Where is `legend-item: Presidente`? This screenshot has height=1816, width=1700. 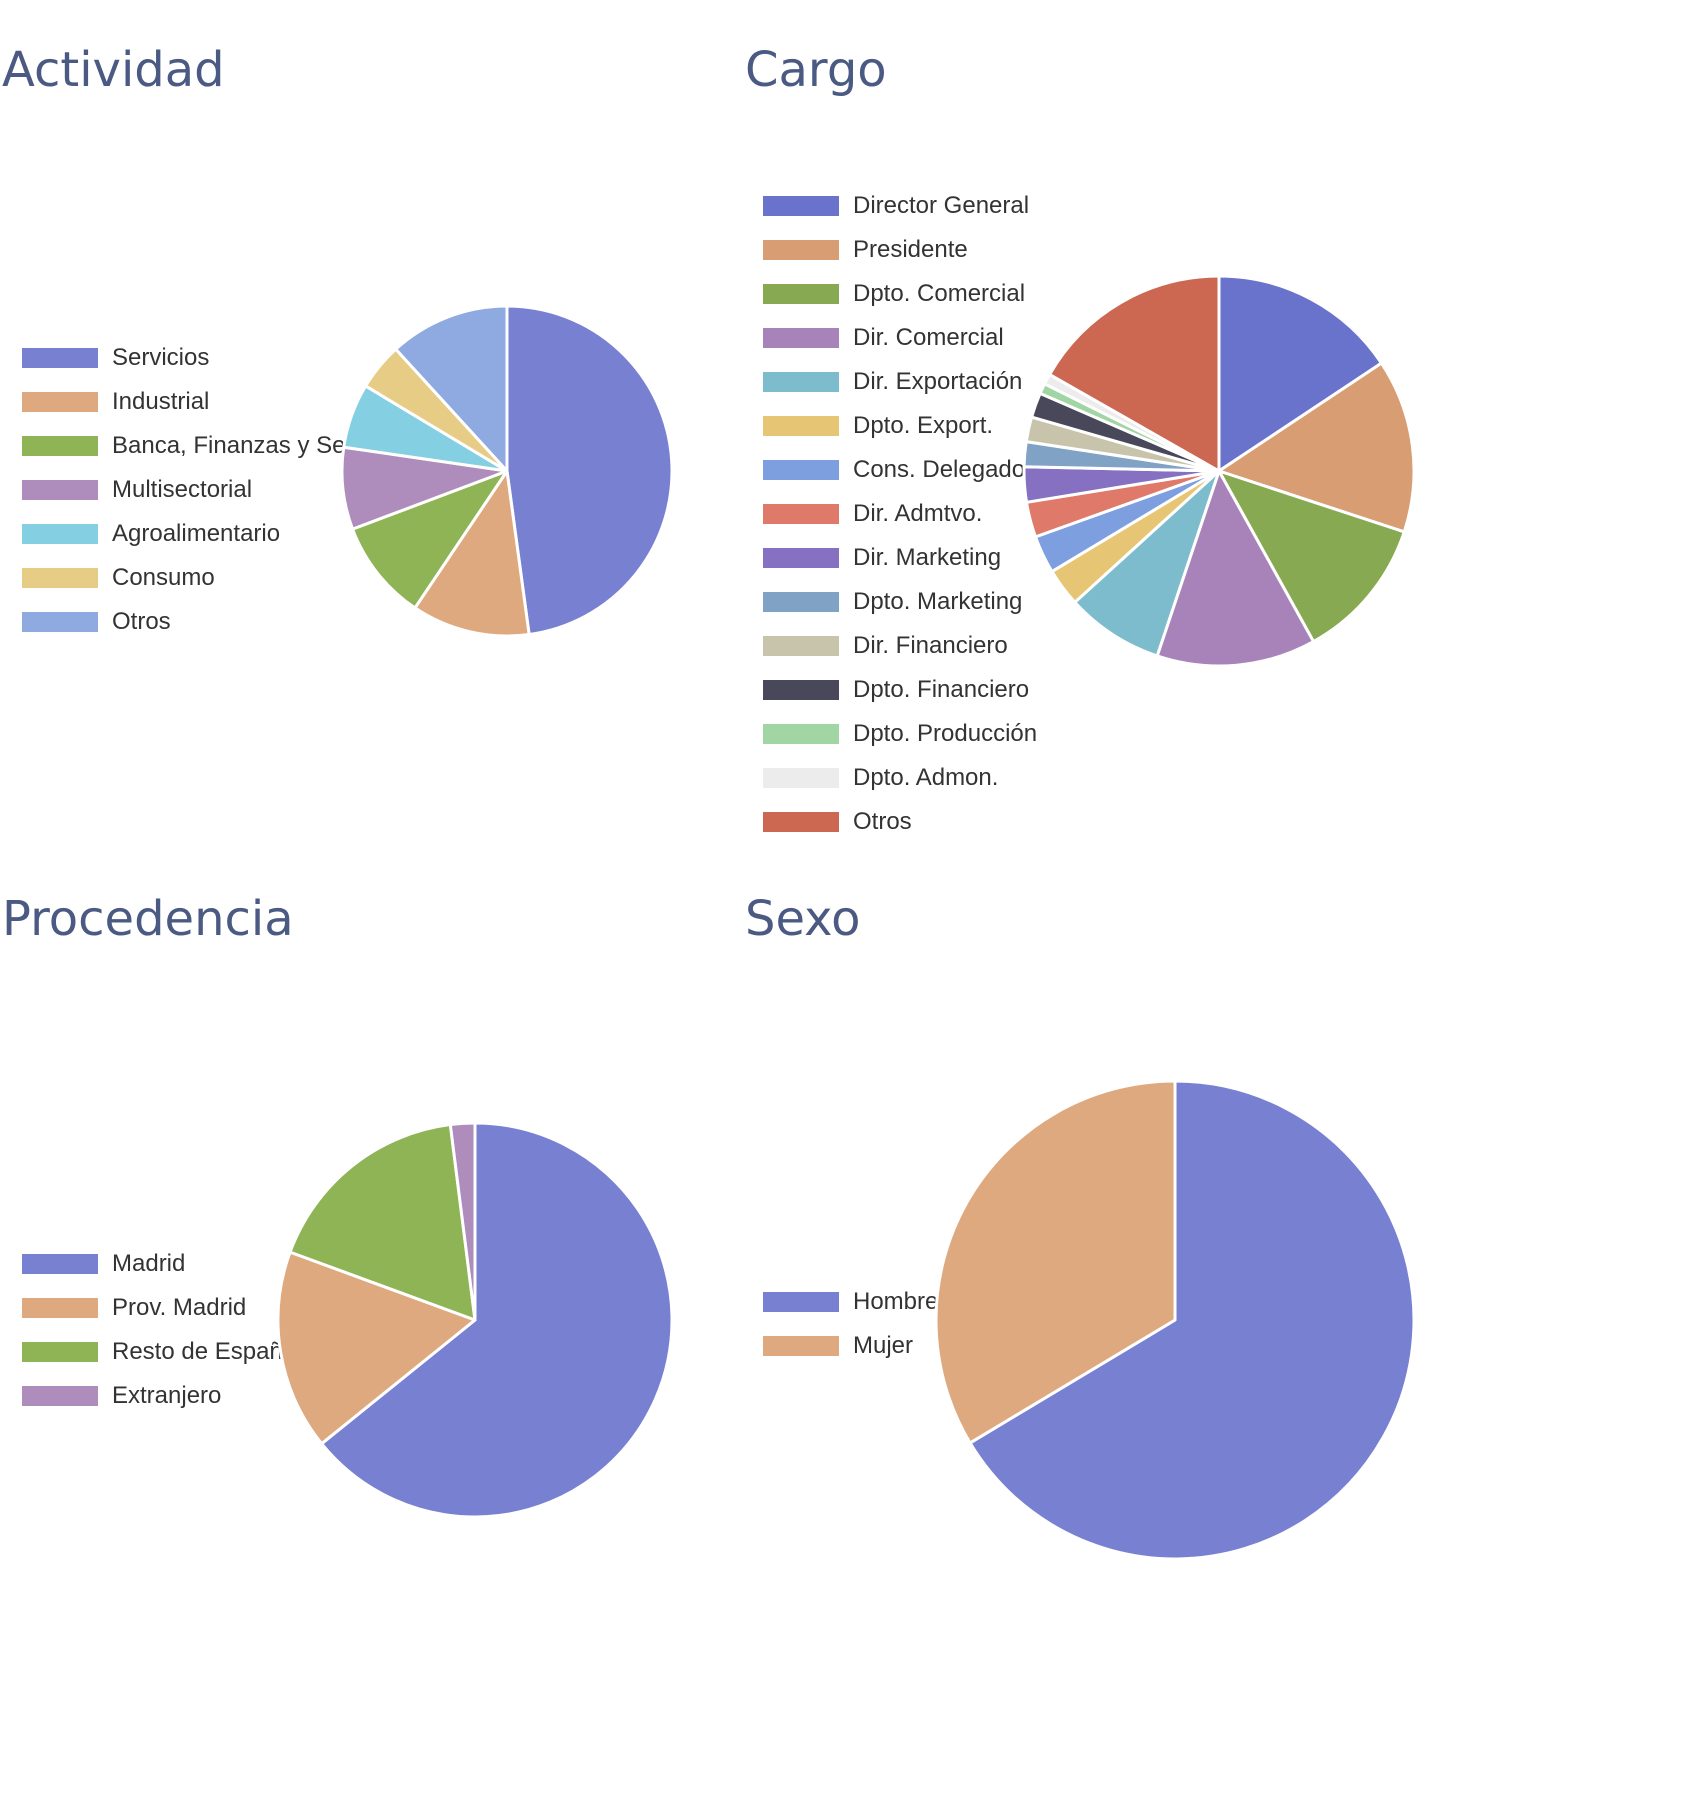
legend-item: Presidente is located at coordinates (900, 250).